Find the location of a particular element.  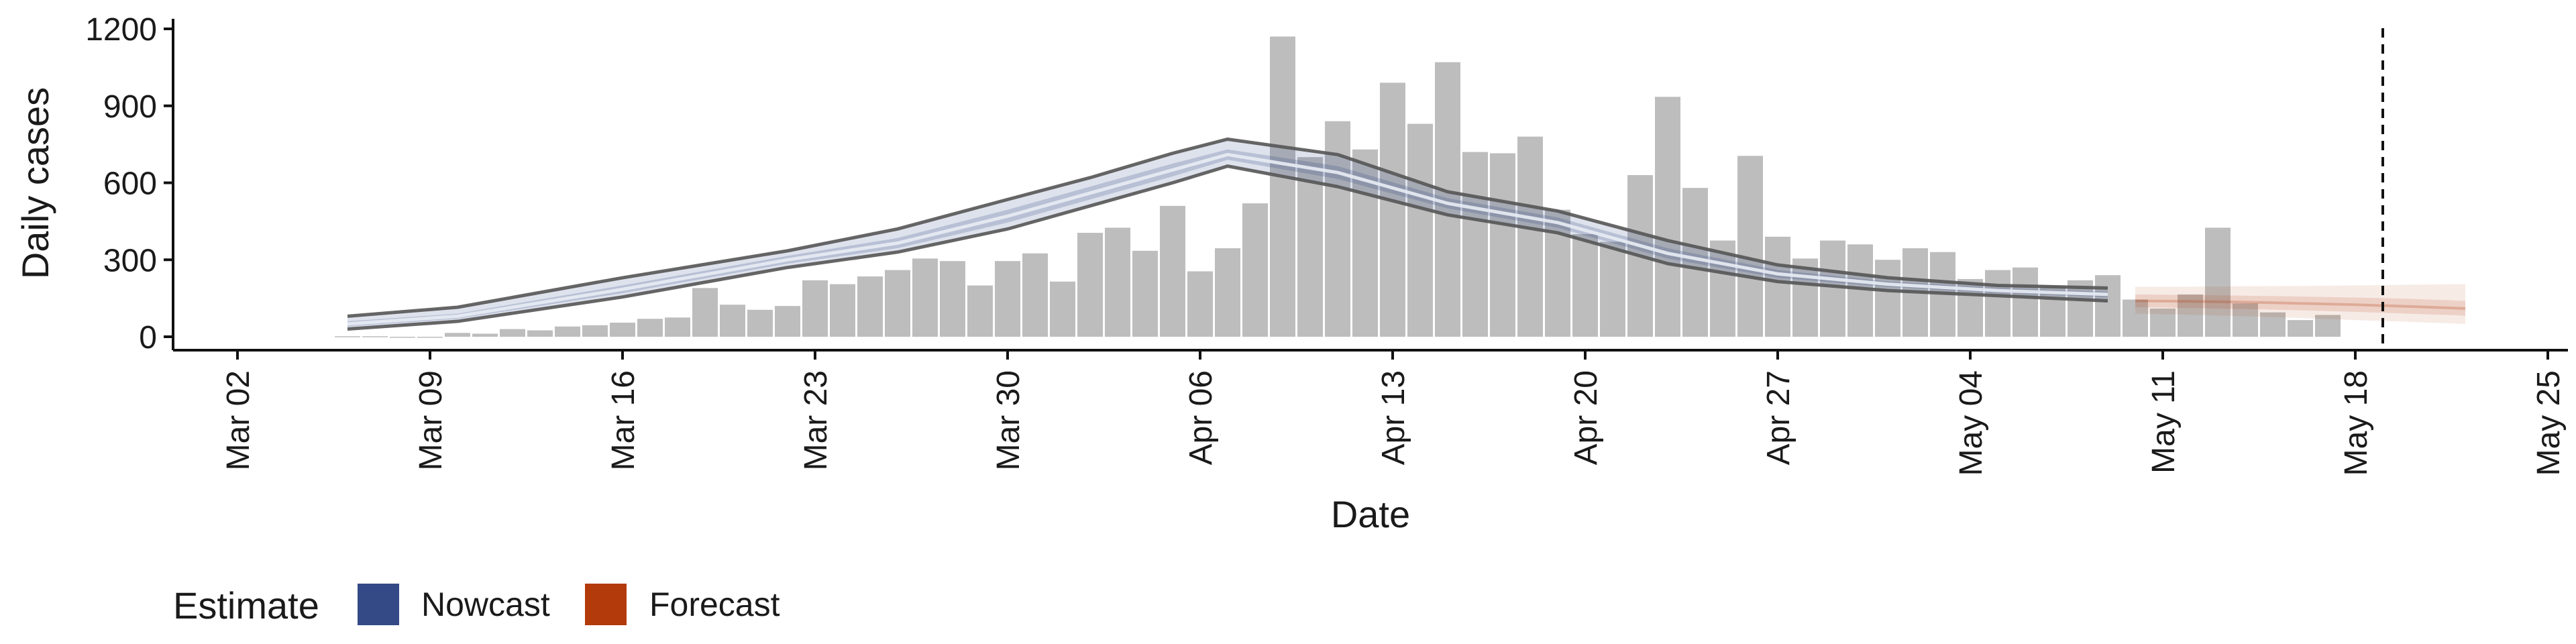

x-tick-label: Mar 09 is located at coordinates (431, 420).